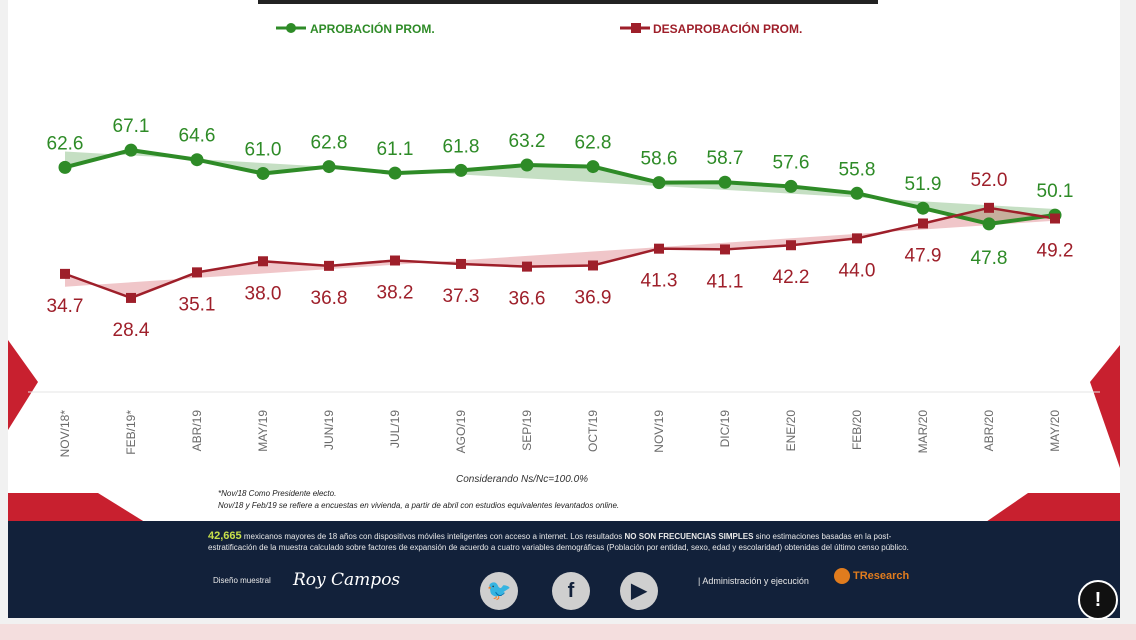 This screenshot has width=1136, height=640. I want to click on brand-name: TResearch, so click(881, 576).